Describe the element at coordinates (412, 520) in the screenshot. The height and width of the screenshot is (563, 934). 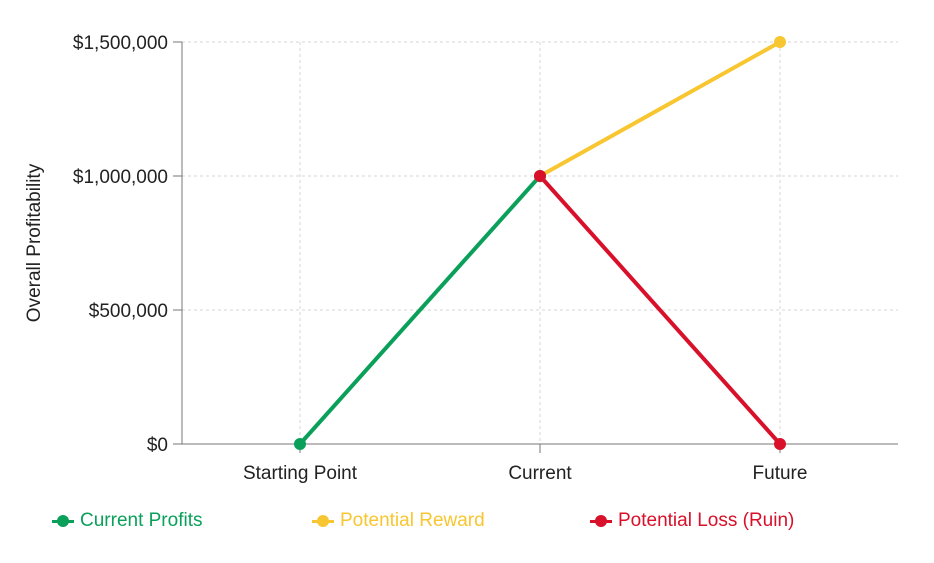
I see `legend-label: Potential Reward` at that location.